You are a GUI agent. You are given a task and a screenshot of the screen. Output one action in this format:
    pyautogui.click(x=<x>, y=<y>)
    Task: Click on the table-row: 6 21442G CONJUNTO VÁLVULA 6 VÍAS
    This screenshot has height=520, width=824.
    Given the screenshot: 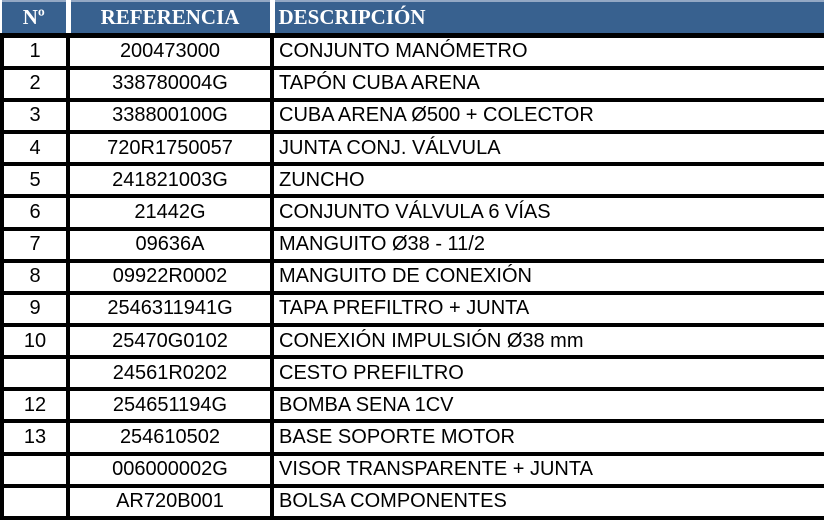 What is the action you would take?
    pyautogui.click(x=412, y=212)
    